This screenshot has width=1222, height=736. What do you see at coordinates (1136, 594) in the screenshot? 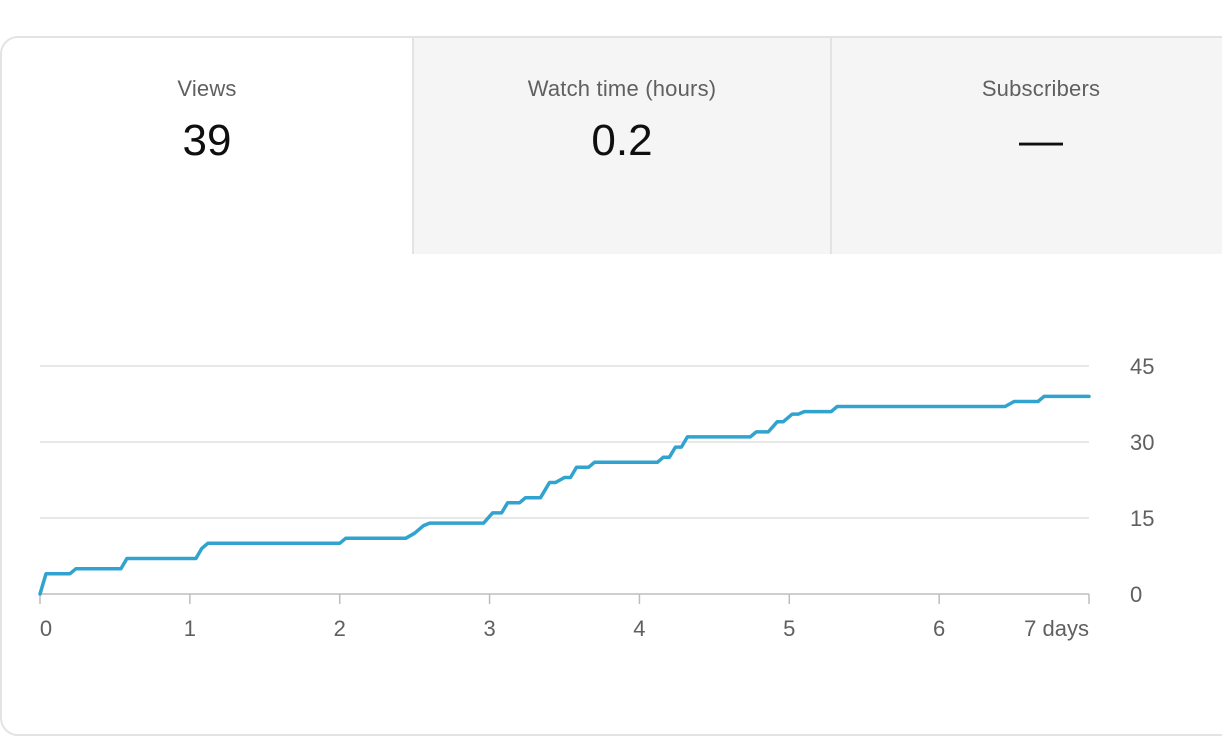
I see `y-tick-label-0: 0` at bounding box center [1136, 594].